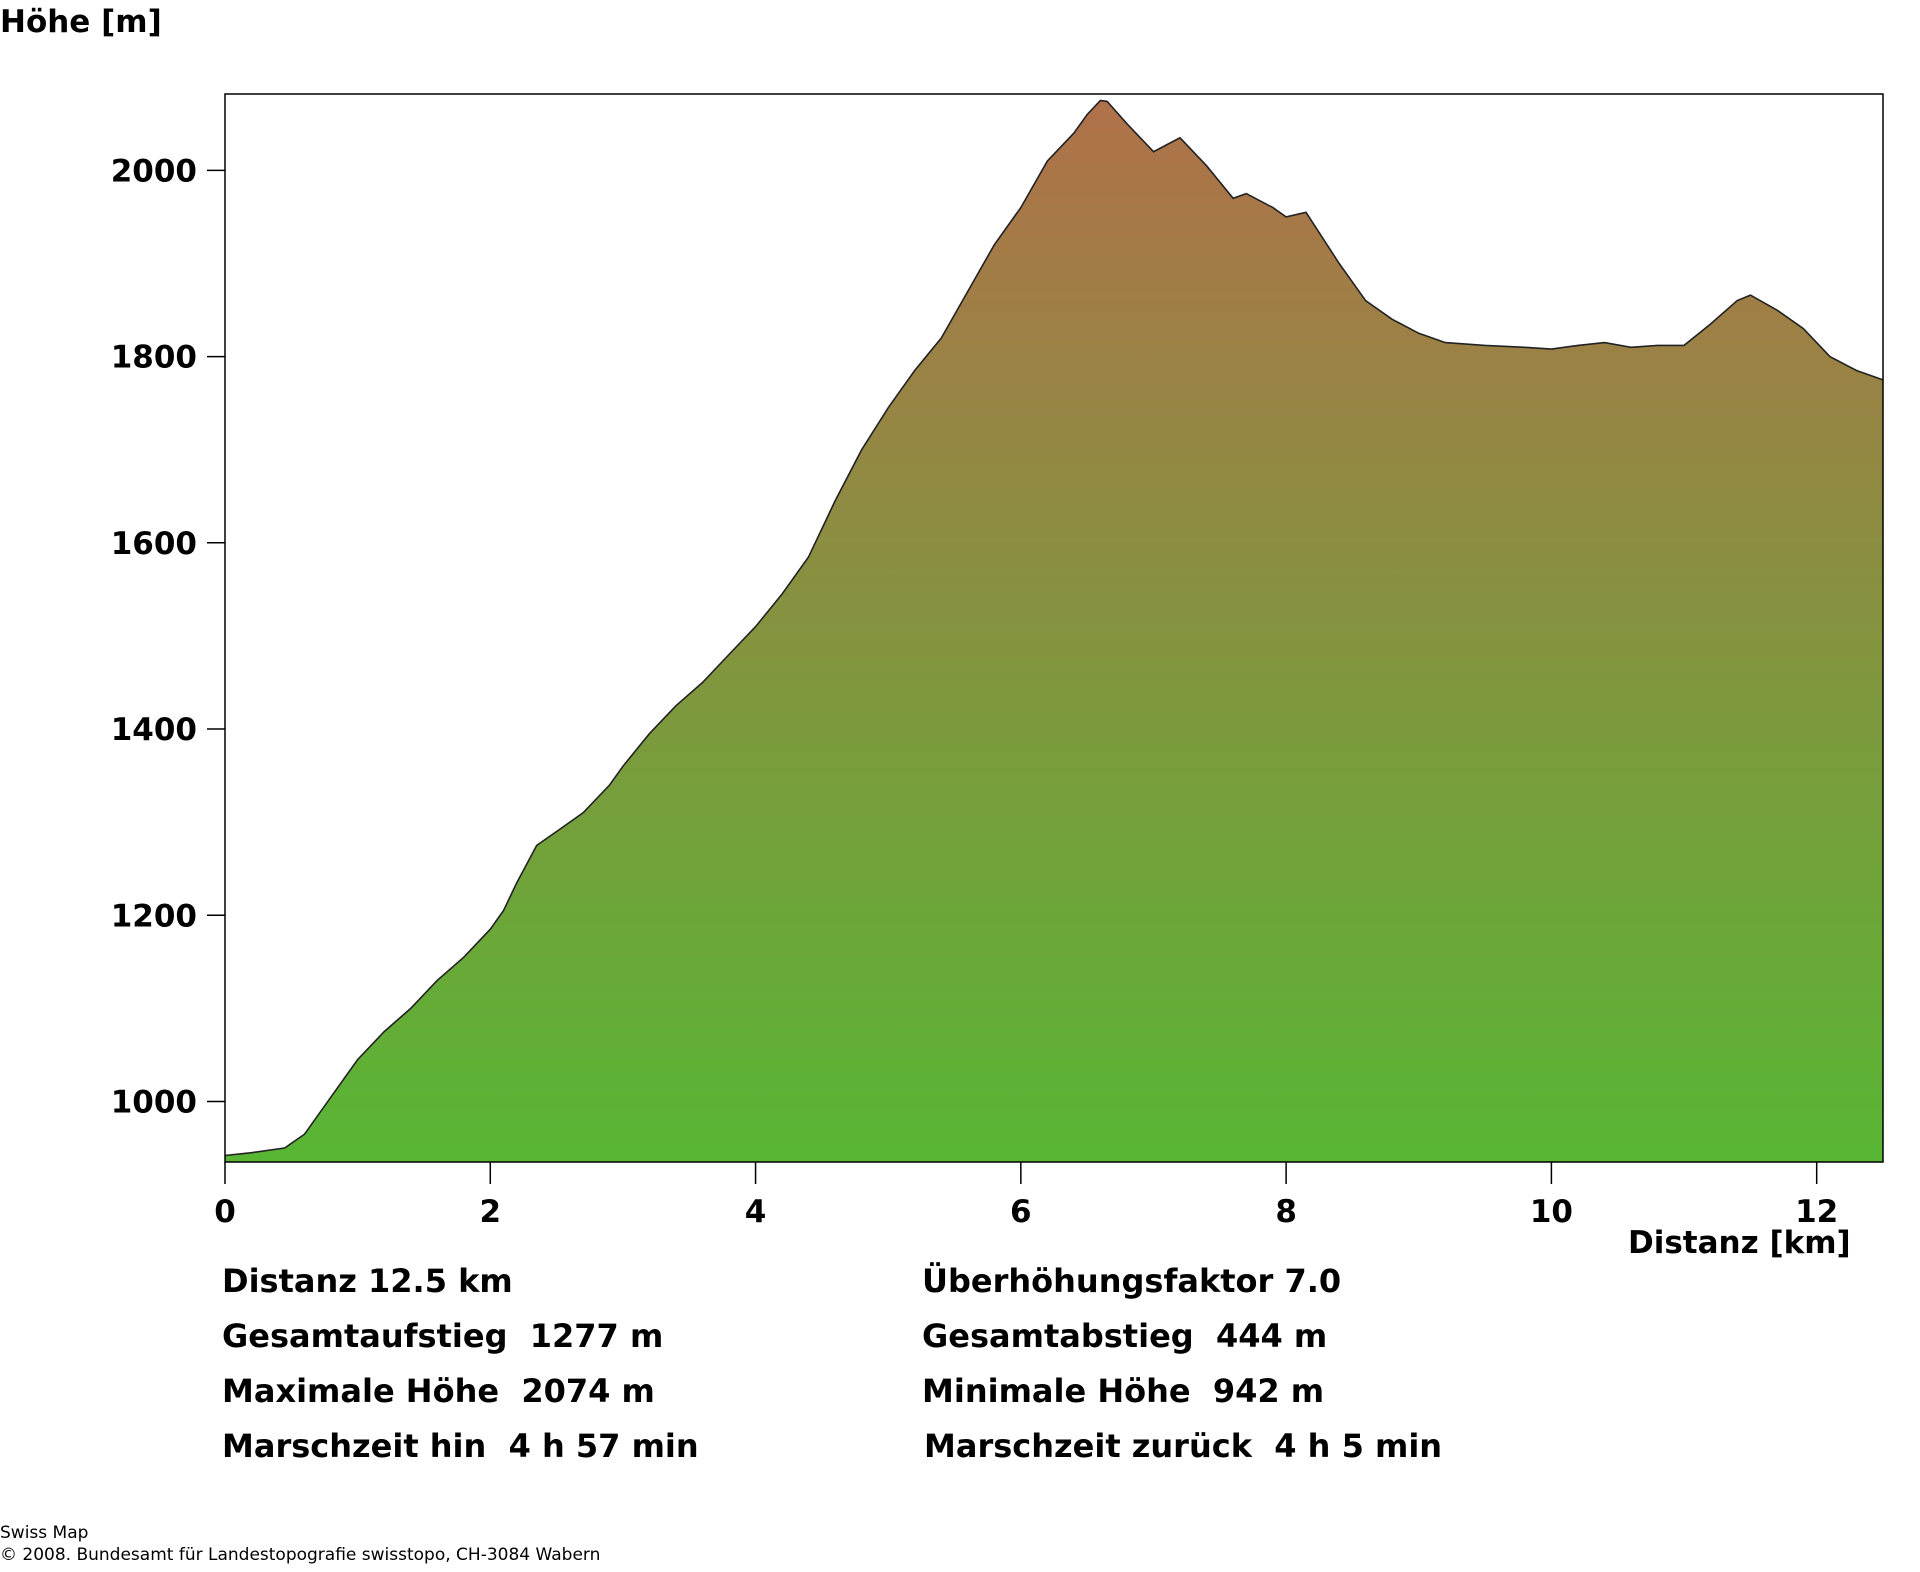 Image resolution: width=1920 pixels, height=1572 pixels. Describe the element at coordinates (490, 1212) in the screenshot. I see `x-tick-label: 2` at that location.